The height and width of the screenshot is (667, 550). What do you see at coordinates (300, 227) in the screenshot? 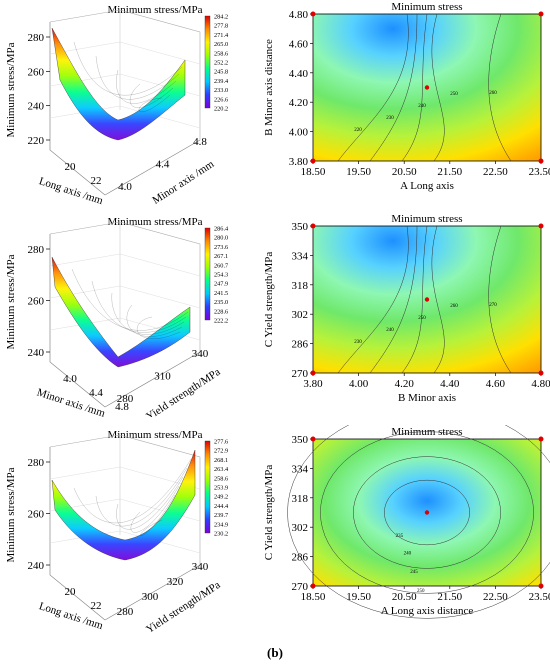
I see `y-tick-label: 350` at bounding box center [300, 227].